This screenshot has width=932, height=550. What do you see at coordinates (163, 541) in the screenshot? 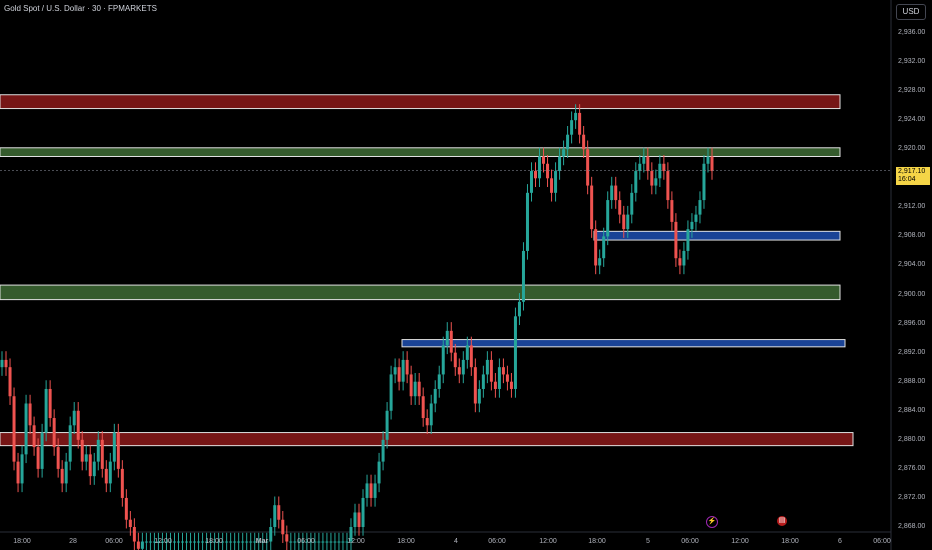
I see `time-tick-label: 12:00` at bounding box center [163, 541].